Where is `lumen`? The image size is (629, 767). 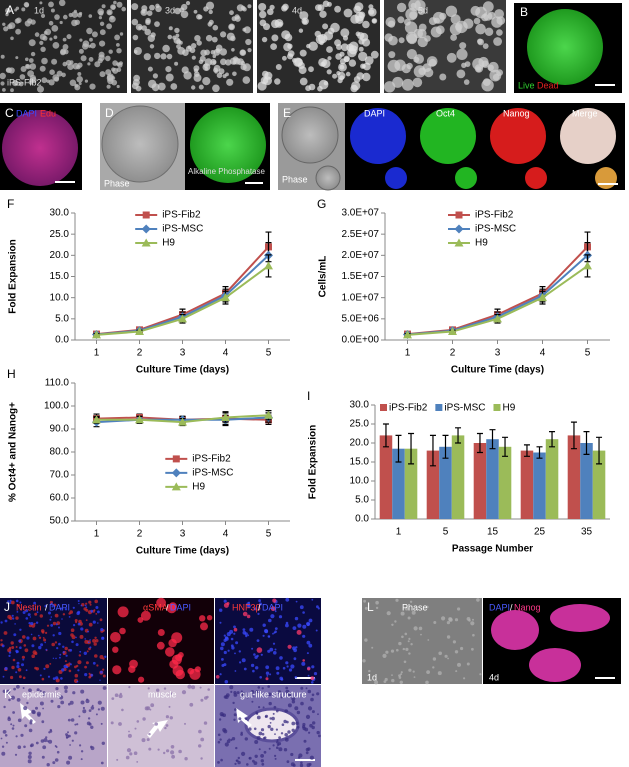
lumen is located at coordinates (272, 725).